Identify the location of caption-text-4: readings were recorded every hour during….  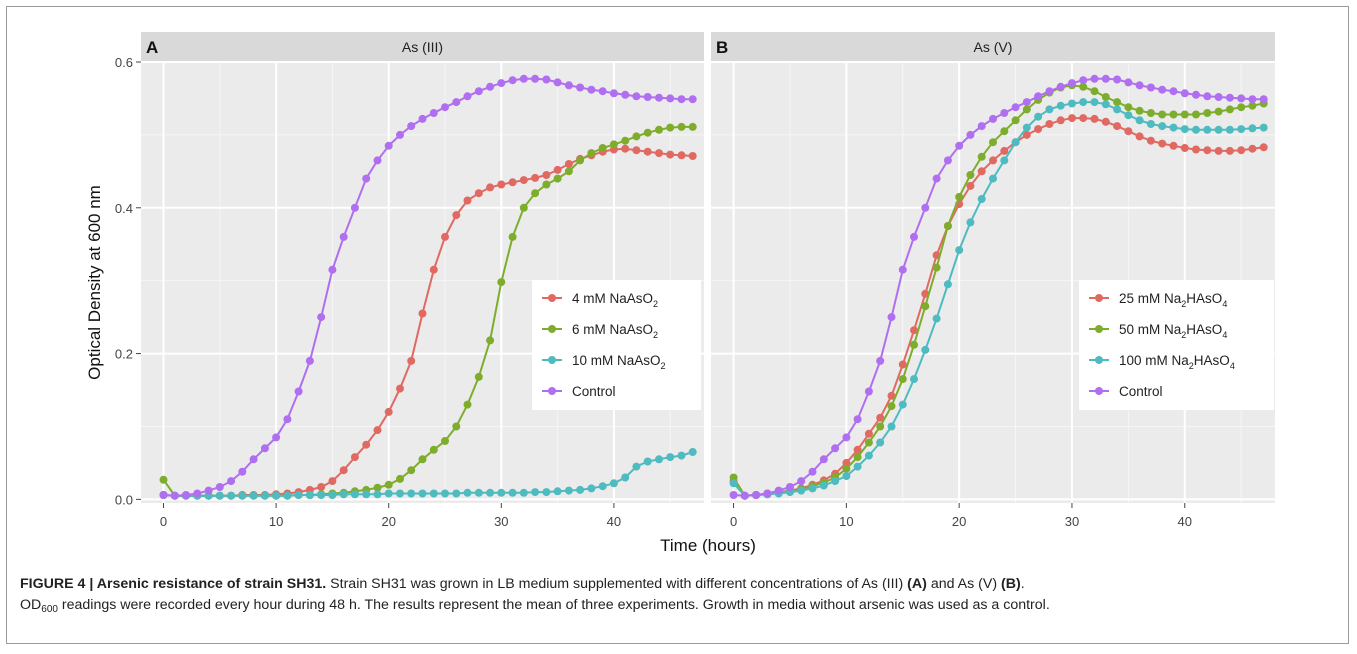
(553, 605).